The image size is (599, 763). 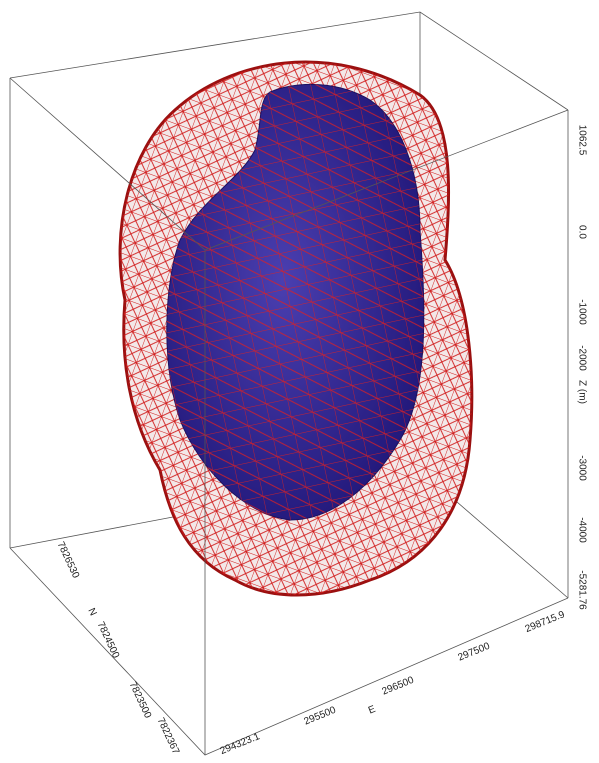 What do you see at coordinates (581, 590) in the screenshot?
I see `z-tick-label: -5281.76` at bounding box center [581, 590].